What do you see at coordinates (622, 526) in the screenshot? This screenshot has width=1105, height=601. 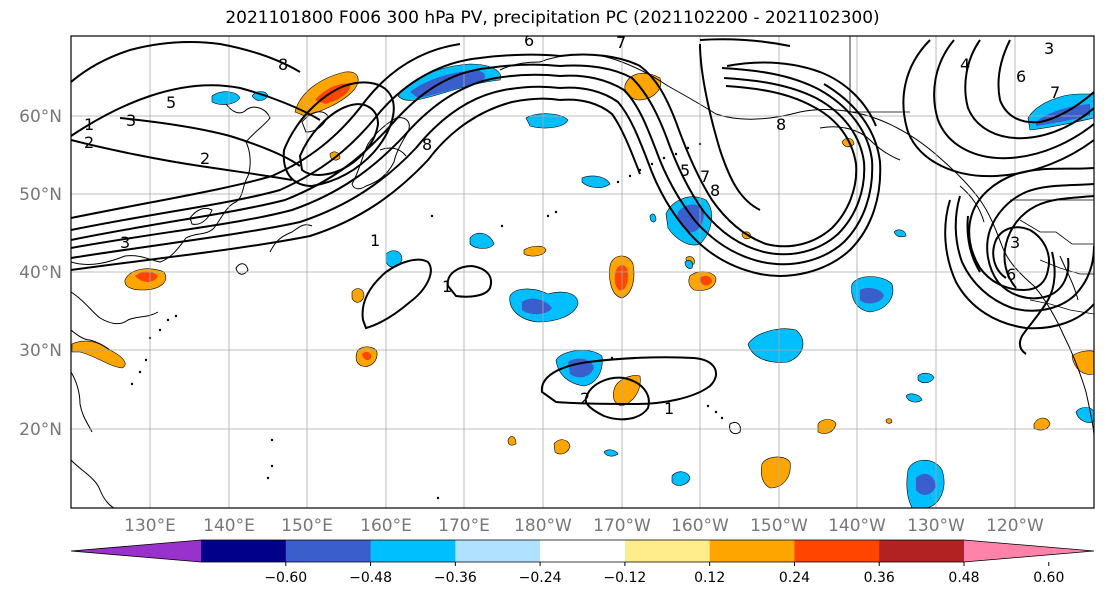 I see `lon-label: 170°W` at bounding box center [622, 526].